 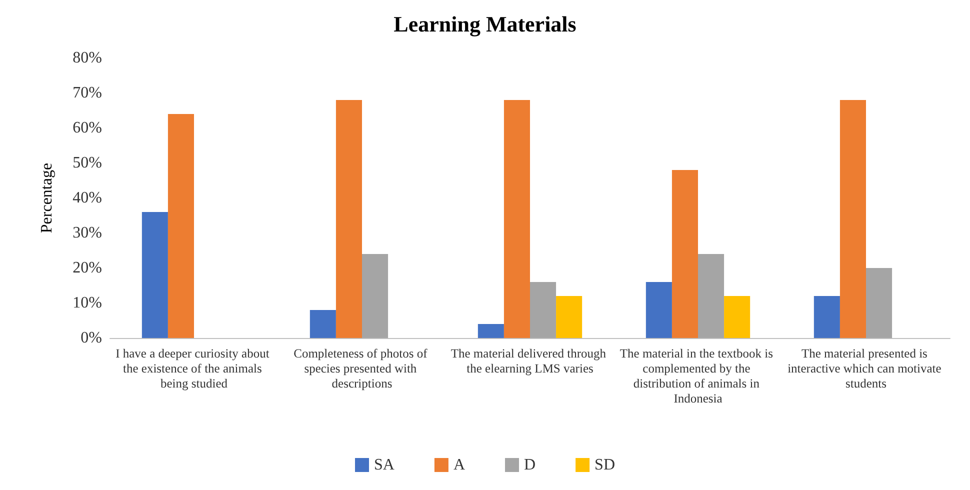 I want to click on y-tick-label: 70%, so click(x=87, y=93).